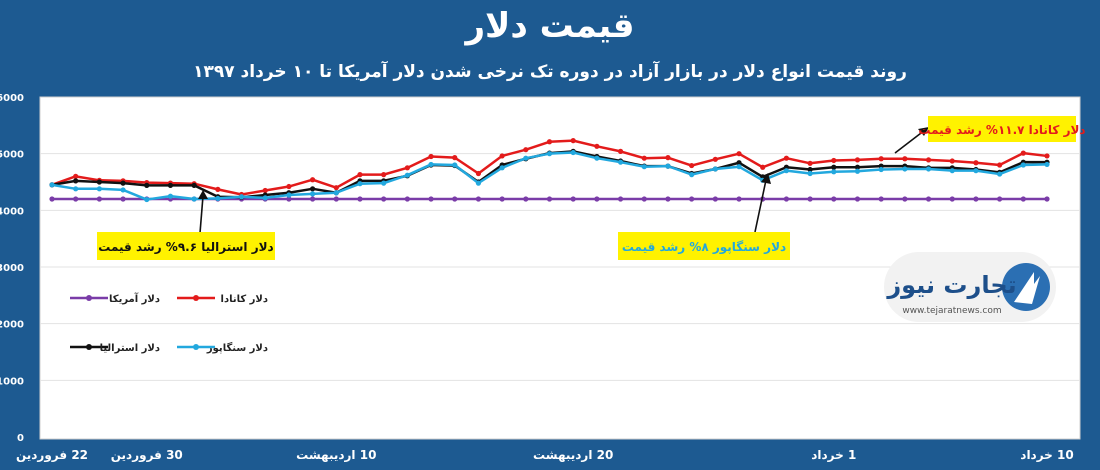 The height and width of the screenshot is (470, 1100). I want to click on legend-item-singapore: دلار سنگاپور, so click(222, 347).